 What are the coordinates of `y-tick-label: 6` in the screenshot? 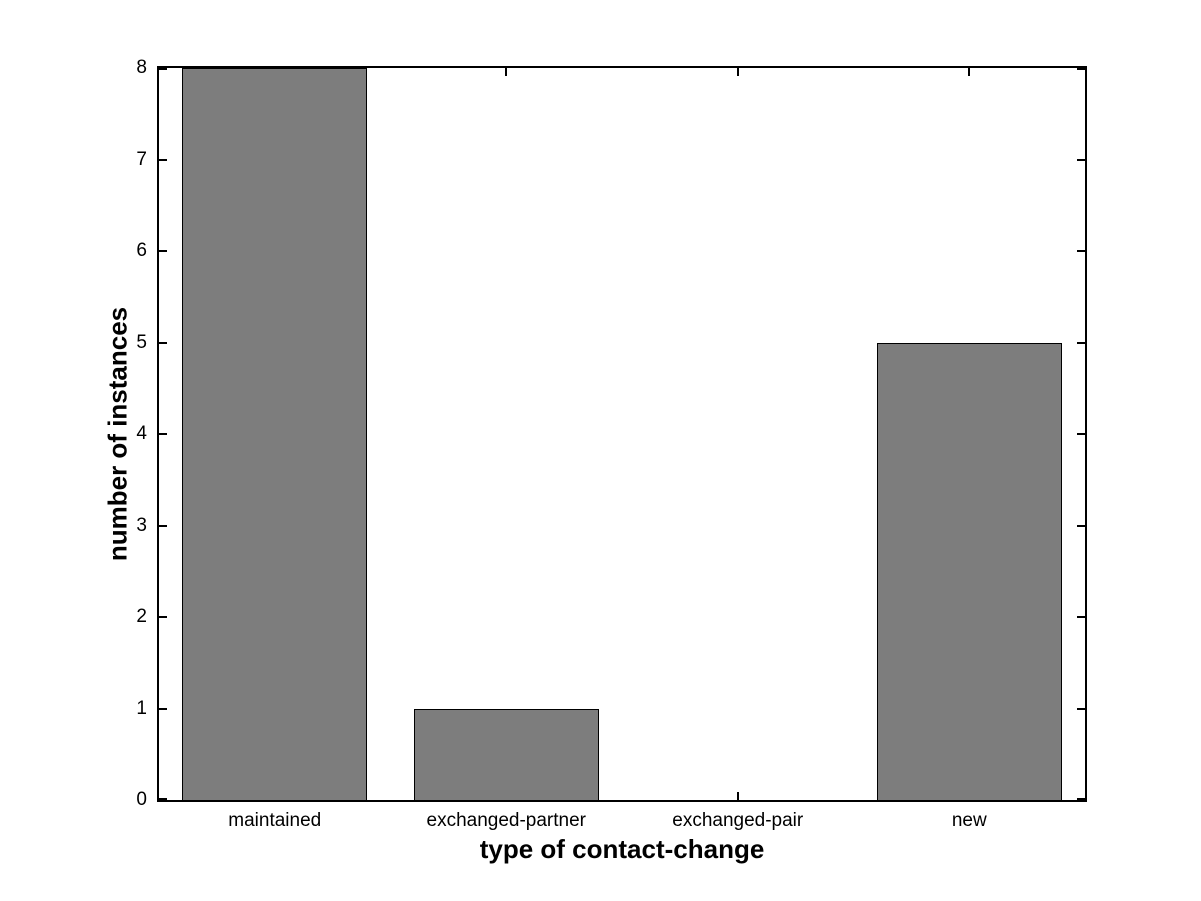 It's located at (141, 250).